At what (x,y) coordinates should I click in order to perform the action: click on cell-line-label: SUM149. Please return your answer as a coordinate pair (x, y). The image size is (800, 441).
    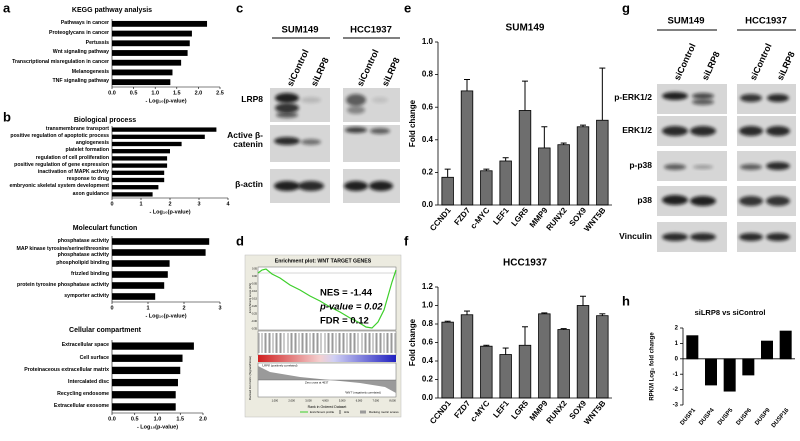
    Looking at the image, I should click on (300, 30).